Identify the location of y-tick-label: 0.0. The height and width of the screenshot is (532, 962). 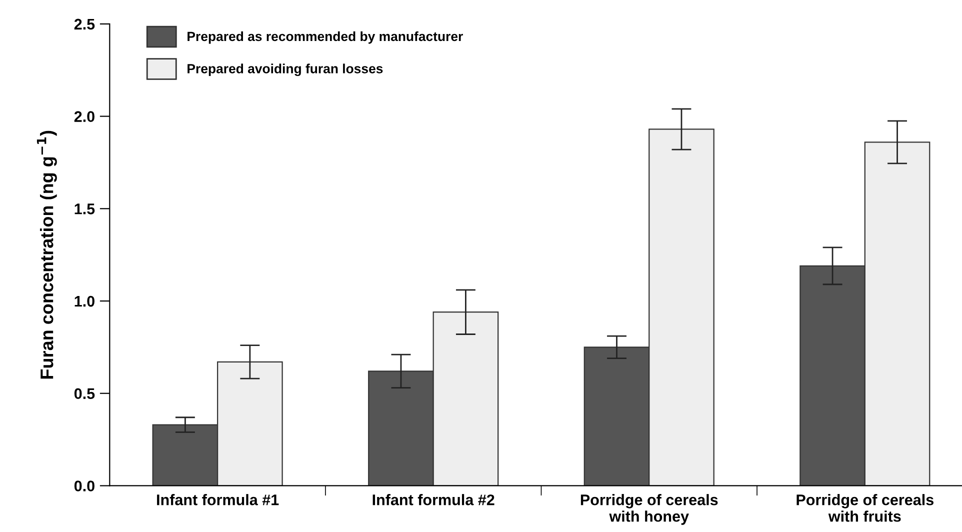
(84, 486).